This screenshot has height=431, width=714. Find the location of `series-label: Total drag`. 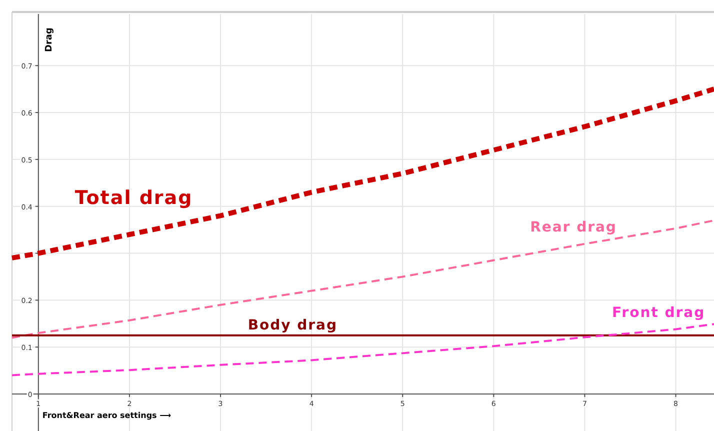

series-label: Total drag is located at coordinates (133, 197).